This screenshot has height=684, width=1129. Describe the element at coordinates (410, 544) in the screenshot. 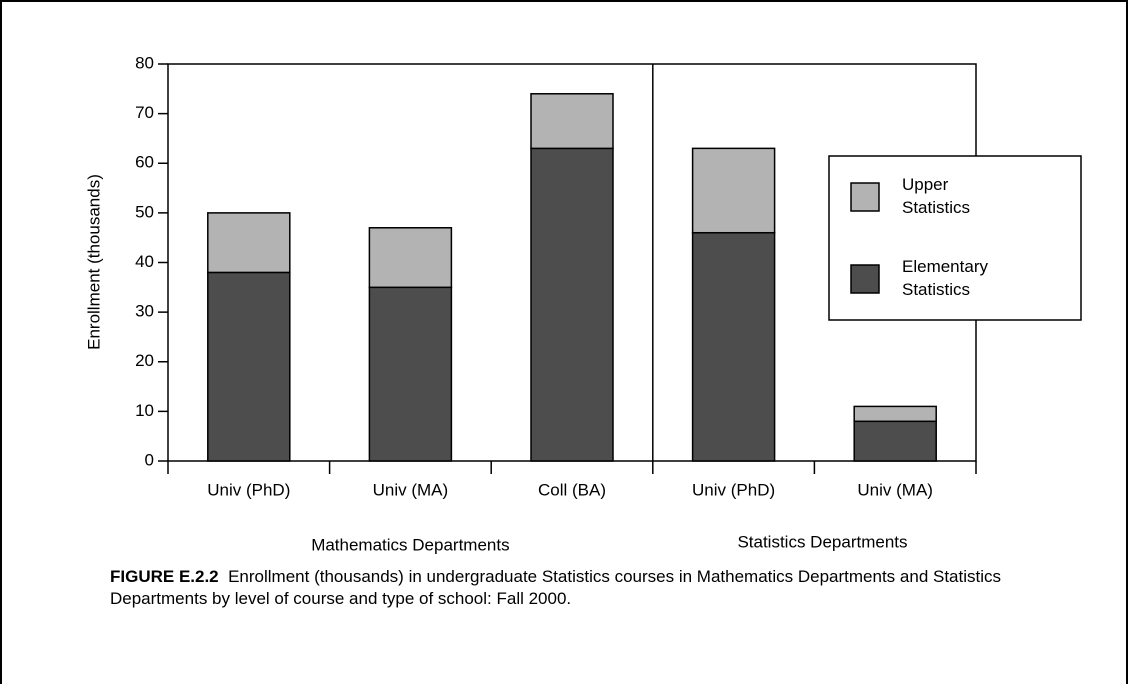

I see `group-label: Mathematics Departments` at that location.